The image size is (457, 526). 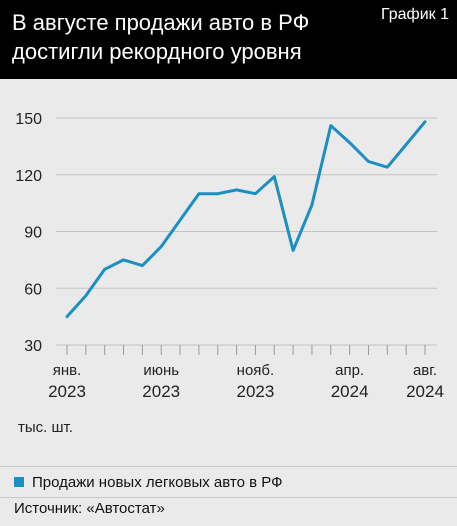 What do you see at coordinates (161, 370) in the screenshot?
I see `x-tick-label-month: июнь` at bounding box center [161, 370].